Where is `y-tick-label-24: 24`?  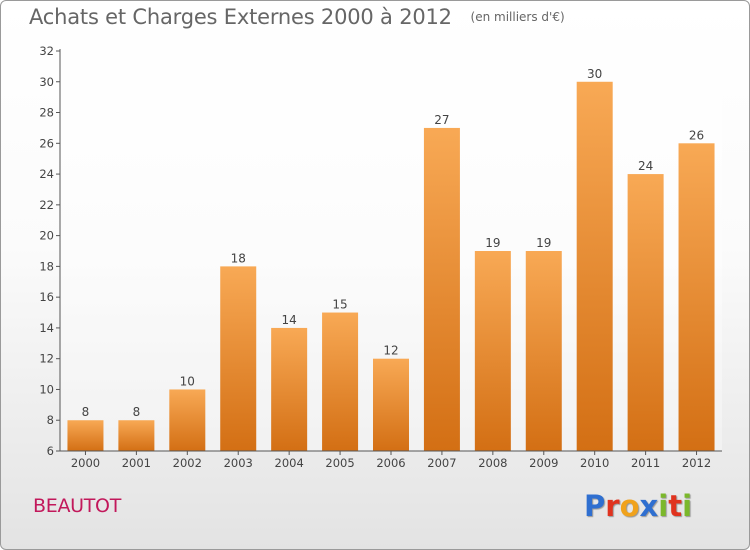
y-tick-label-24: 24 is located at coordinates (46, 174).